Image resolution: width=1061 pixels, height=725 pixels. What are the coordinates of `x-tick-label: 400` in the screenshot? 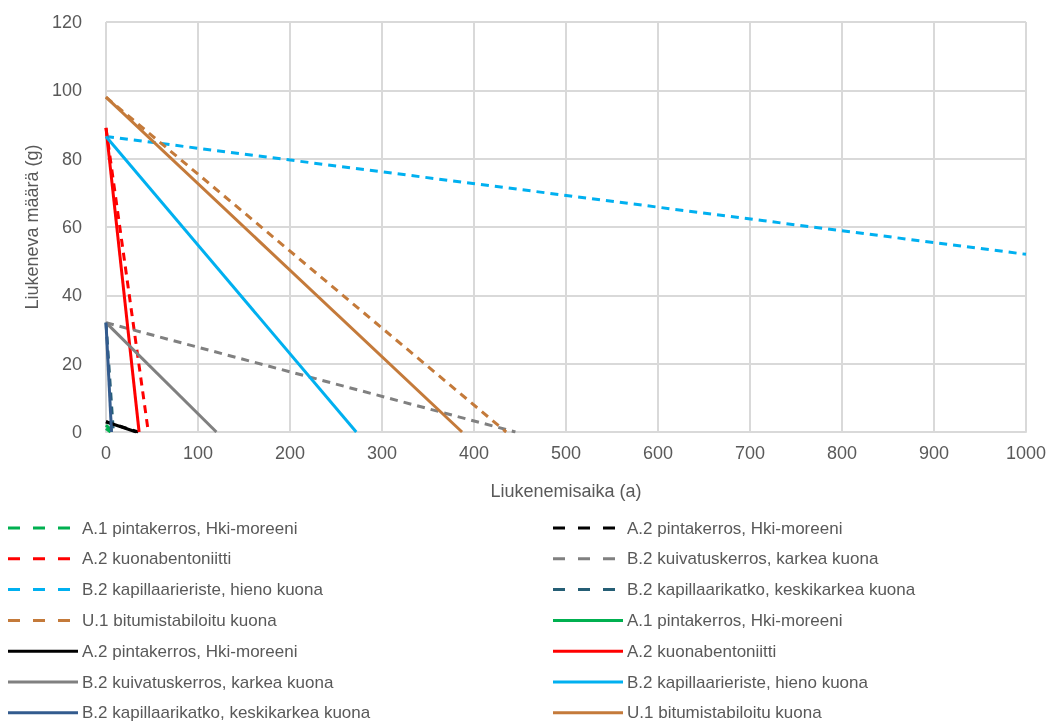 It's located at (474, 453).